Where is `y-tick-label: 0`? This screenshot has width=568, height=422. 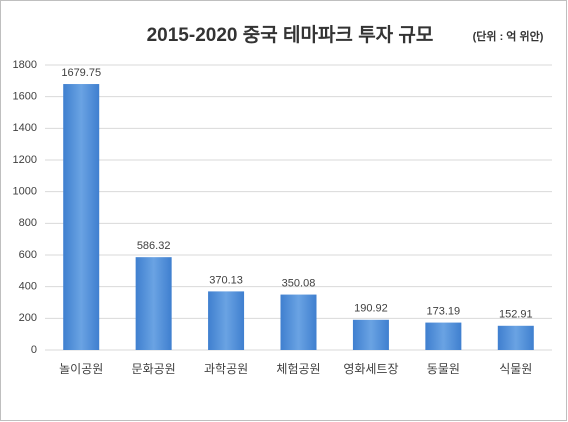 y-tick-label: 0 is located at coordinates (34, 350).